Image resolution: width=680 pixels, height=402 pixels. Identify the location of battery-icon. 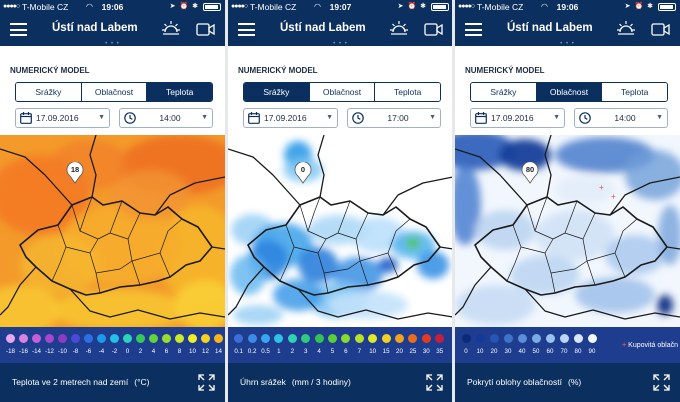
(667, 7).